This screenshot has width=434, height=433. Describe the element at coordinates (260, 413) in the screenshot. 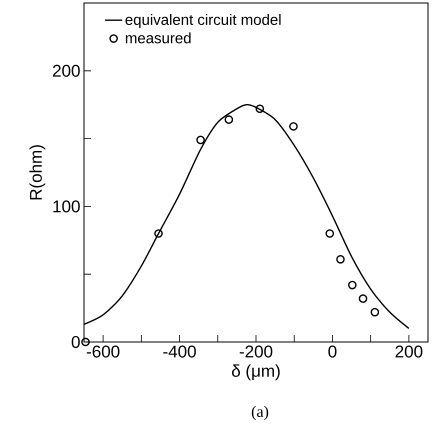

I see `text: (a)` at that location.